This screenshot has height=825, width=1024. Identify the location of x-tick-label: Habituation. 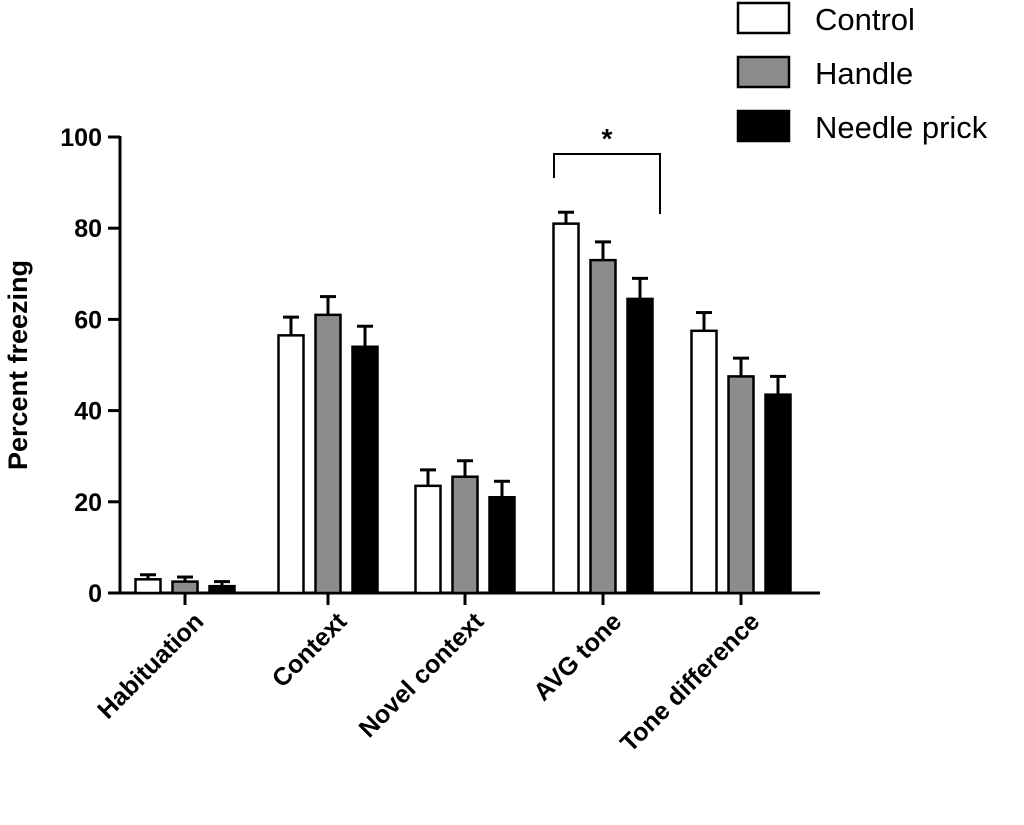
(150, 665).